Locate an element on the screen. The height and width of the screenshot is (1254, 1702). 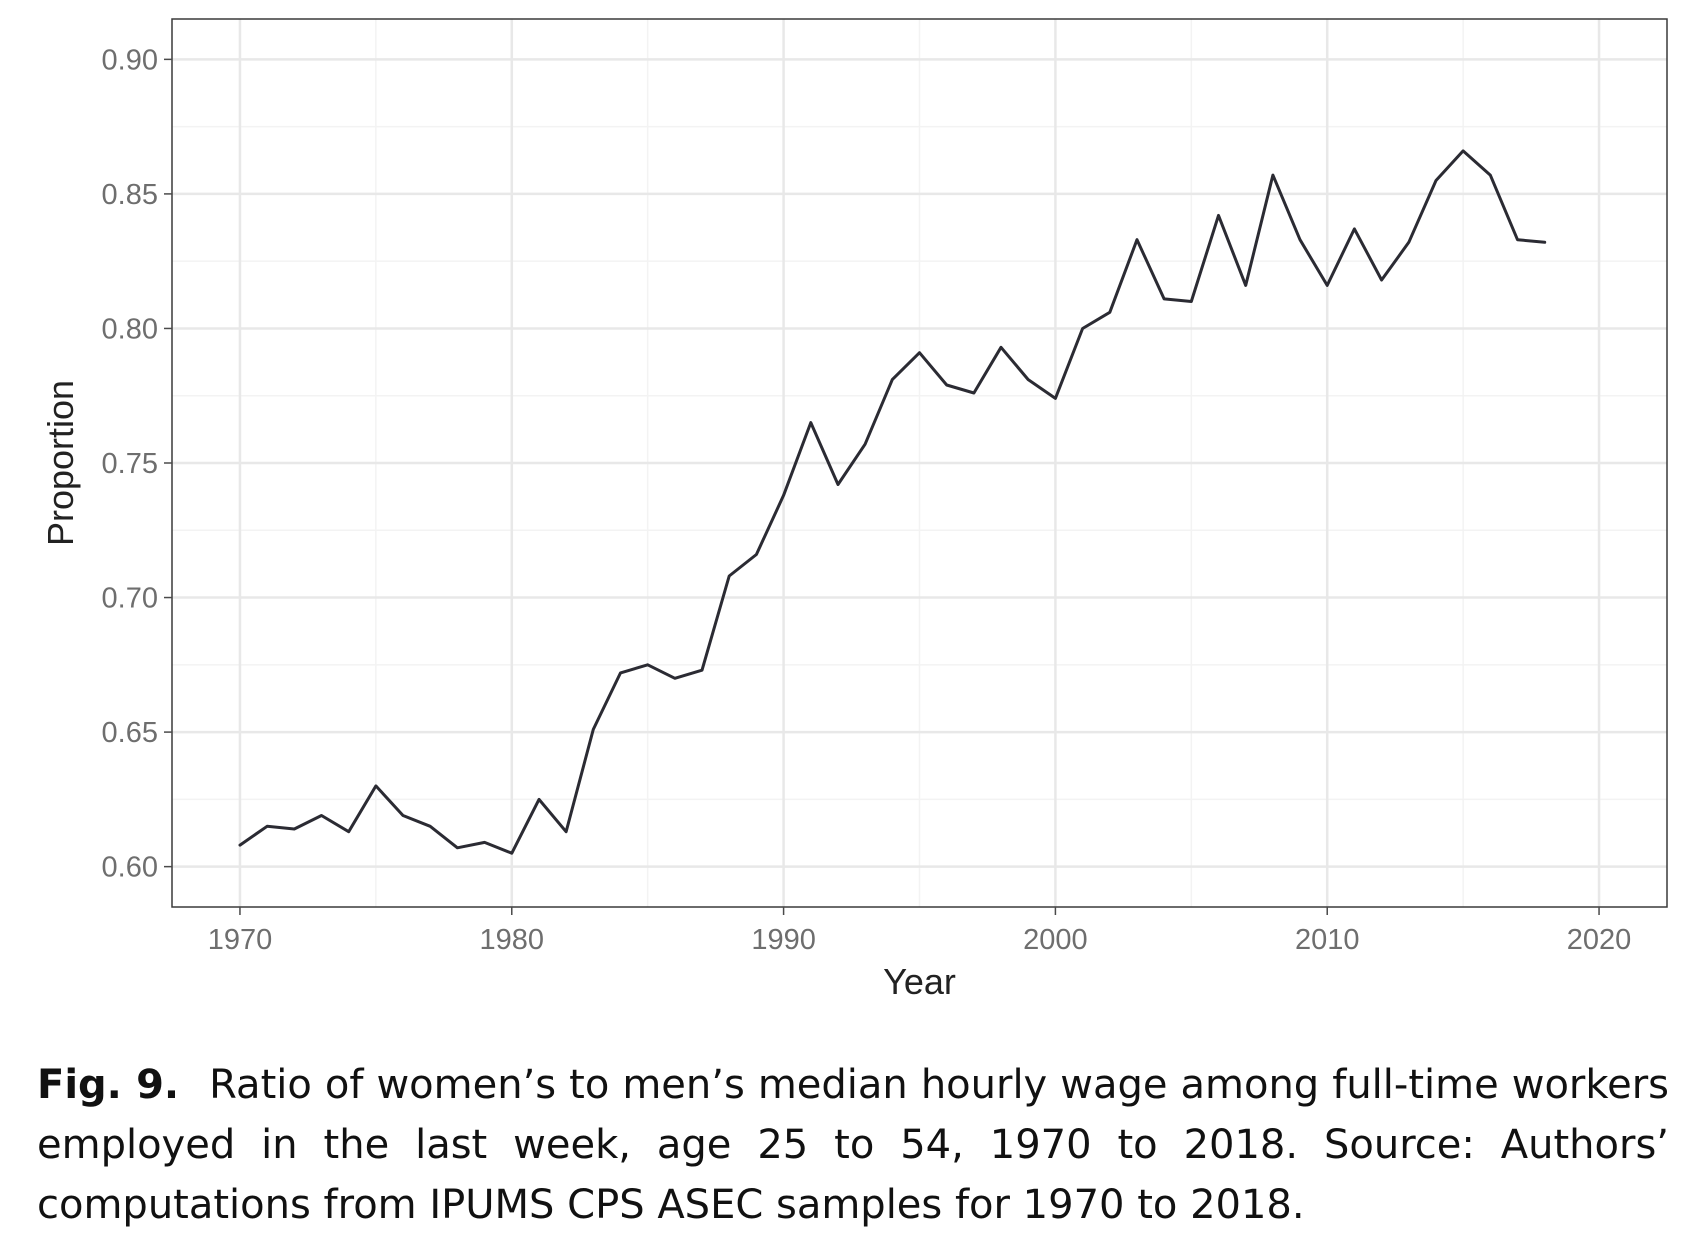
y-tick-label: 0.85 is located at coordinates (130, 195).